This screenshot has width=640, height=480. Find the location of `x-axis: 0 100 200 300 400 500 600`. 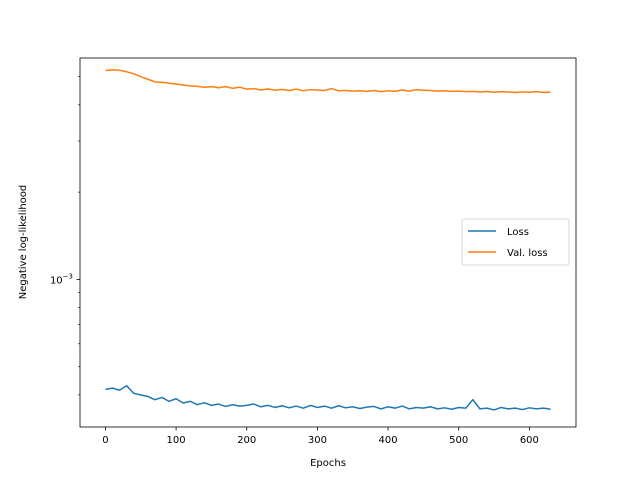

x-axis: 0 100 200 300 400 500 600 is located at coordinates (320, 436).